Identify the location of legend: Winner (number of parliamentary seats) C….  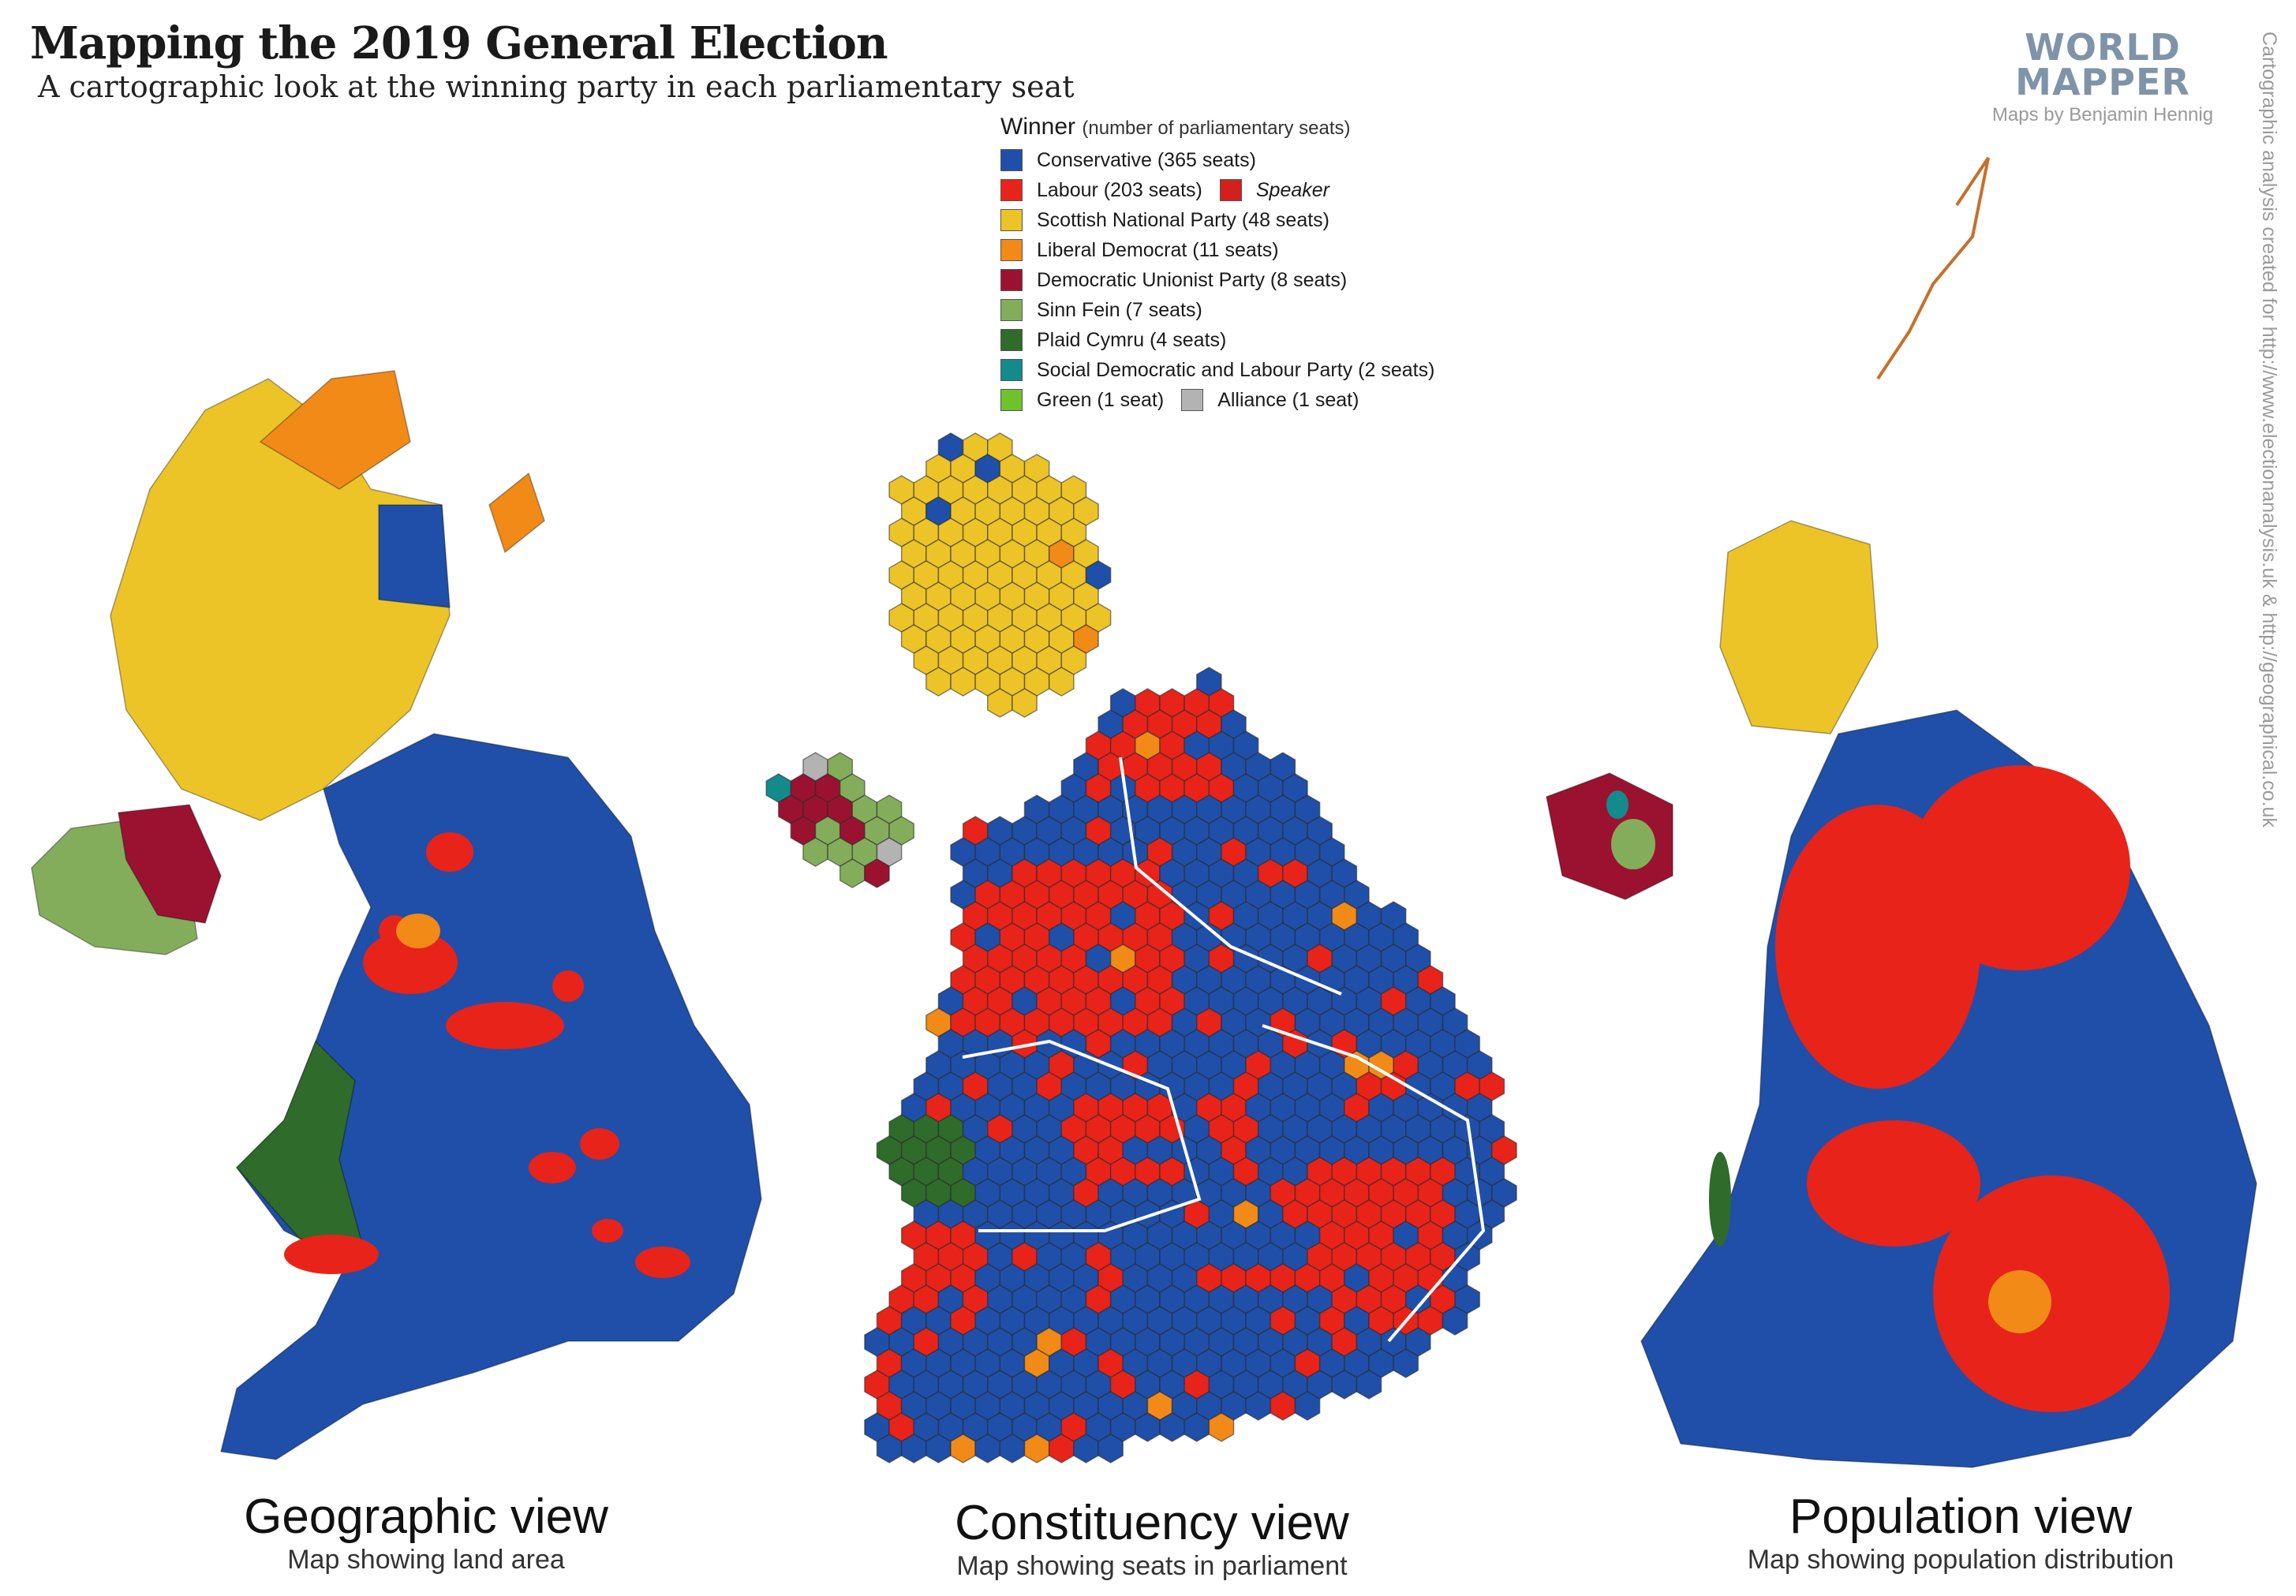
(1217, 264).